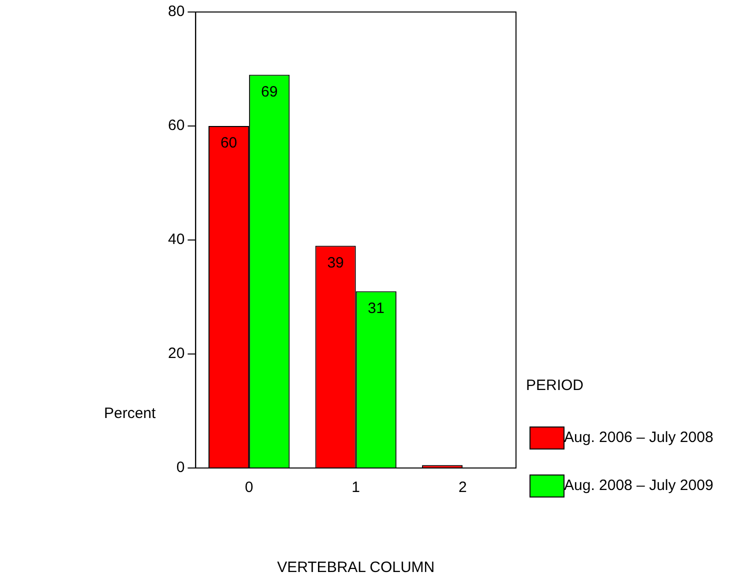 The width and height of the screenshot is (752, 578). Describe the element at coordinates (229, 143) in the screenshot. I see `data-label: 60` at that location.